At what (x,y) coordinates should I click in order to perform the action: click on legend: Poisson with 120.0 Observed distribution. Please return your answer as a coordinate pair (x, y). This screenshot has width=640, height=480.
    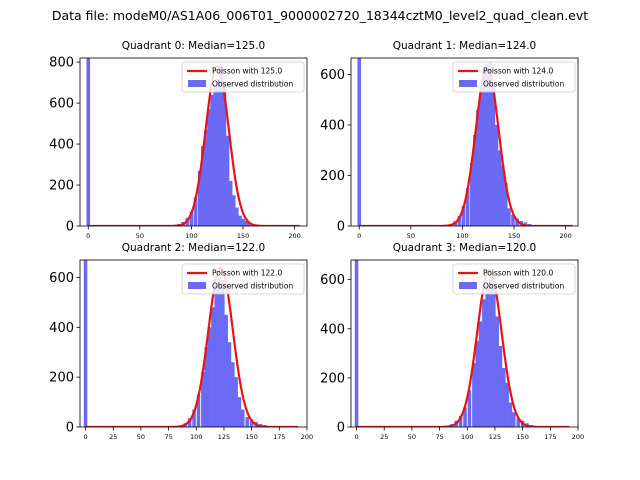
    Looking at the image, I should click on (514, 279).